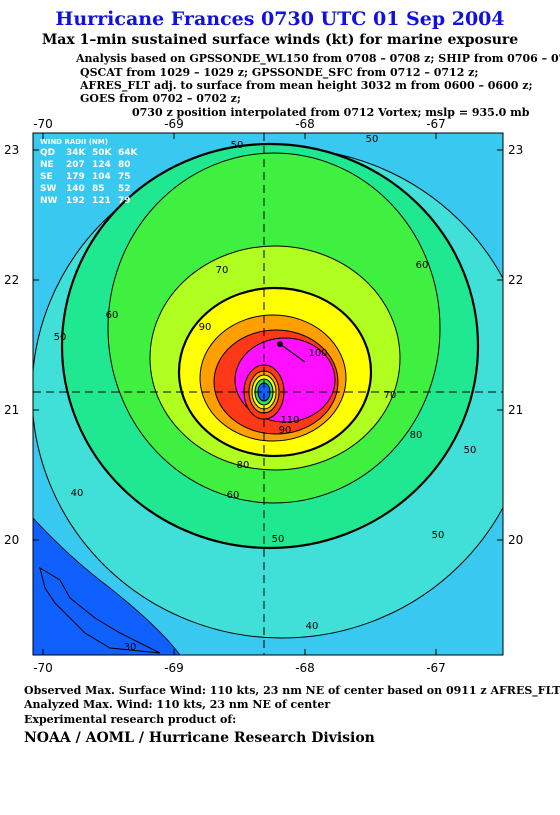 This screenshot has height=815, width=560. Describe the element at coordinates (75, 165) in the screenshot. I see `wind-radii-cell: 207` at that location.